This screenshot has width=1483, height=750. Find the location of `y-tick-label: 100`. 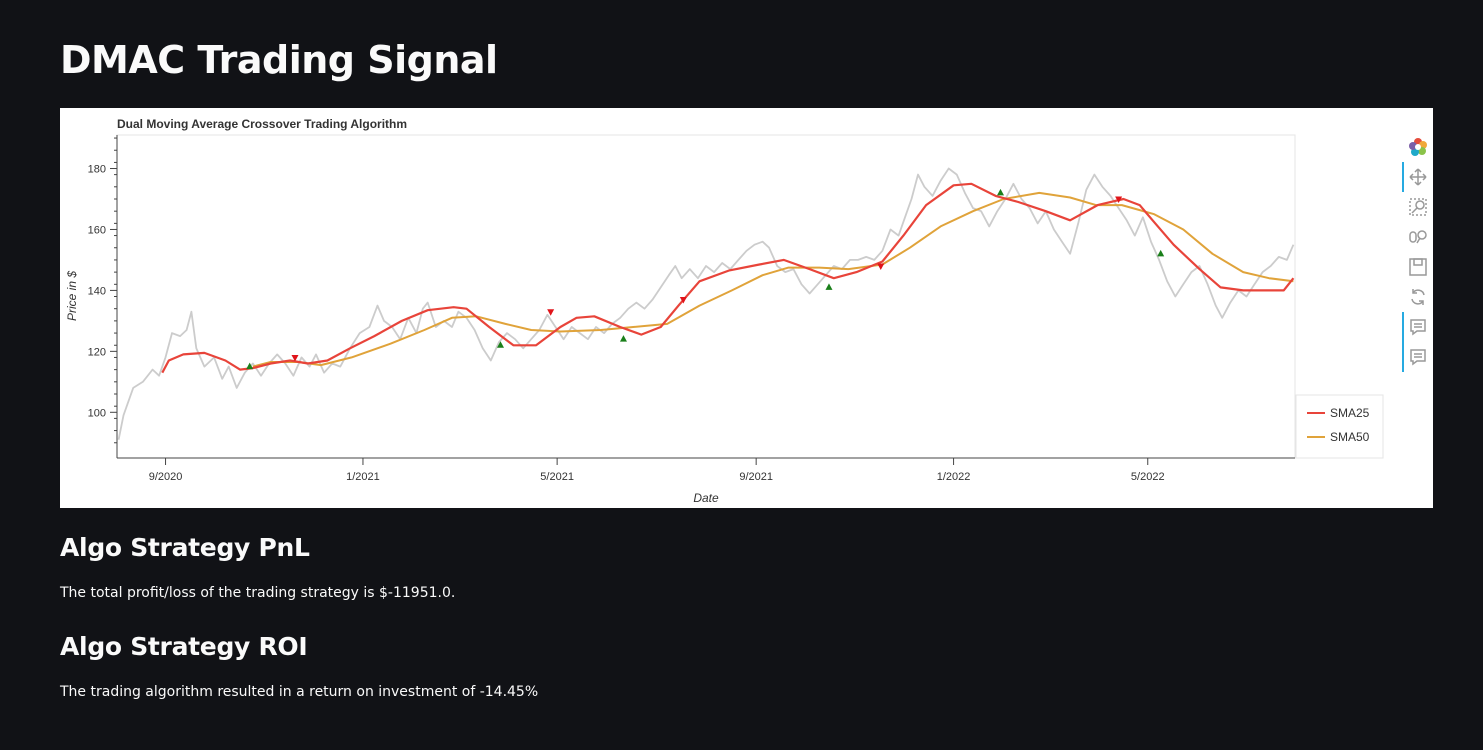

y-tick-label: 100 is located at coordinates (97, 413).